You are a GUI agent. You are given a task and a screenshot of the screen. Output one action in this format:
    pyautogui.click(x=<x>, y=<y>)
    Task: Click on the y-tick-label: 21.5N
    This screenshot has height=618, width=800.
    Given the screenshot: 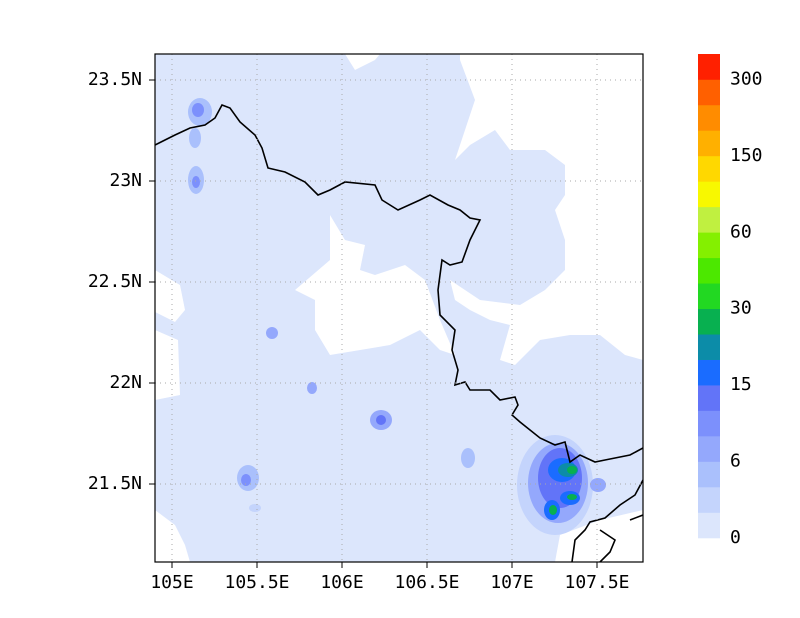 What is the action you would take?
    pyautogui.click(x=115, y=483)
    